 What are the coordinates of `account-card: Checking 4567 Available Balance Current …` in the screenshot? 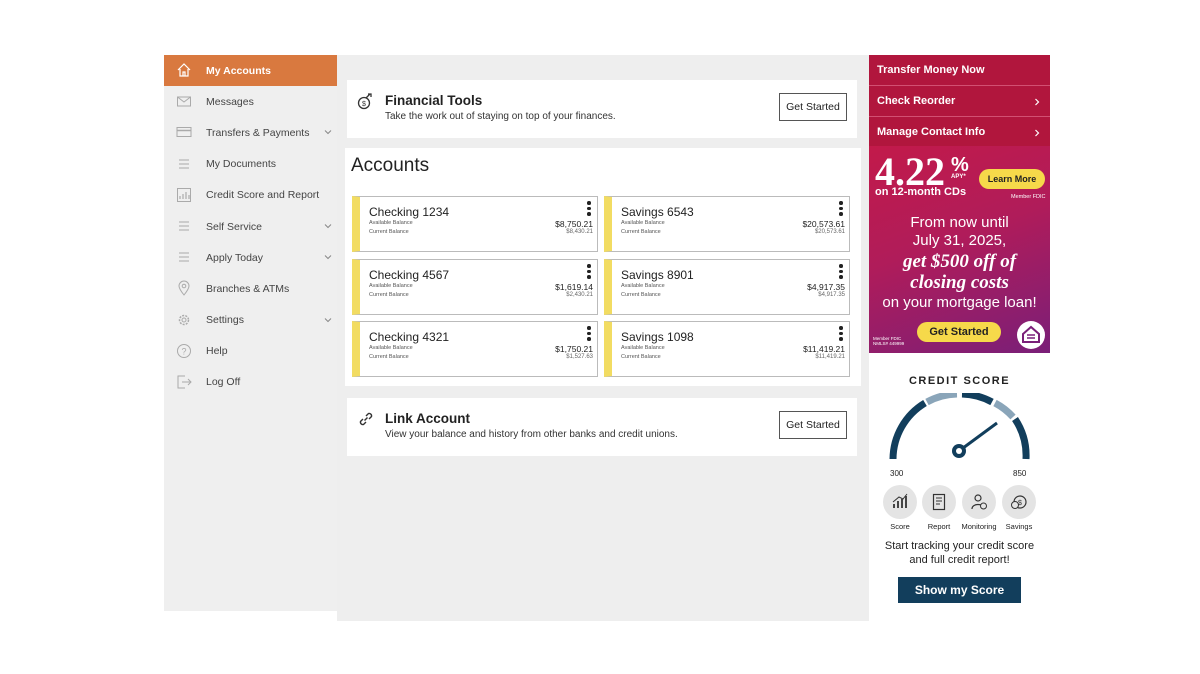 It's located at (475, 287).